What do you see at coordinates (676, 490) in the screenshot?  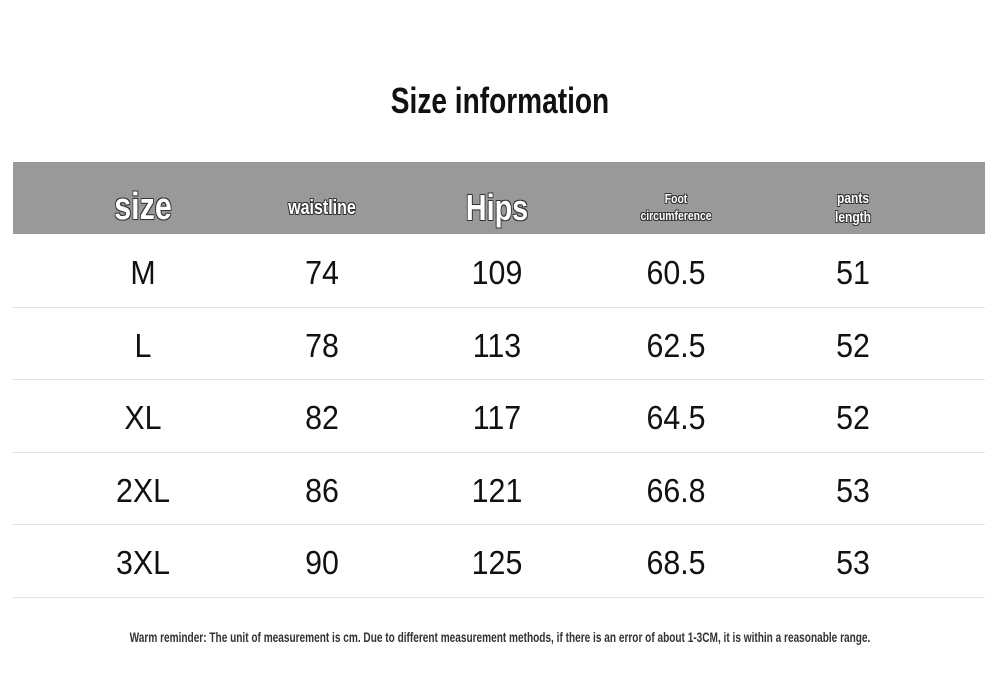 I see `table-cell: 66.8` at bounding box center [676, 490].